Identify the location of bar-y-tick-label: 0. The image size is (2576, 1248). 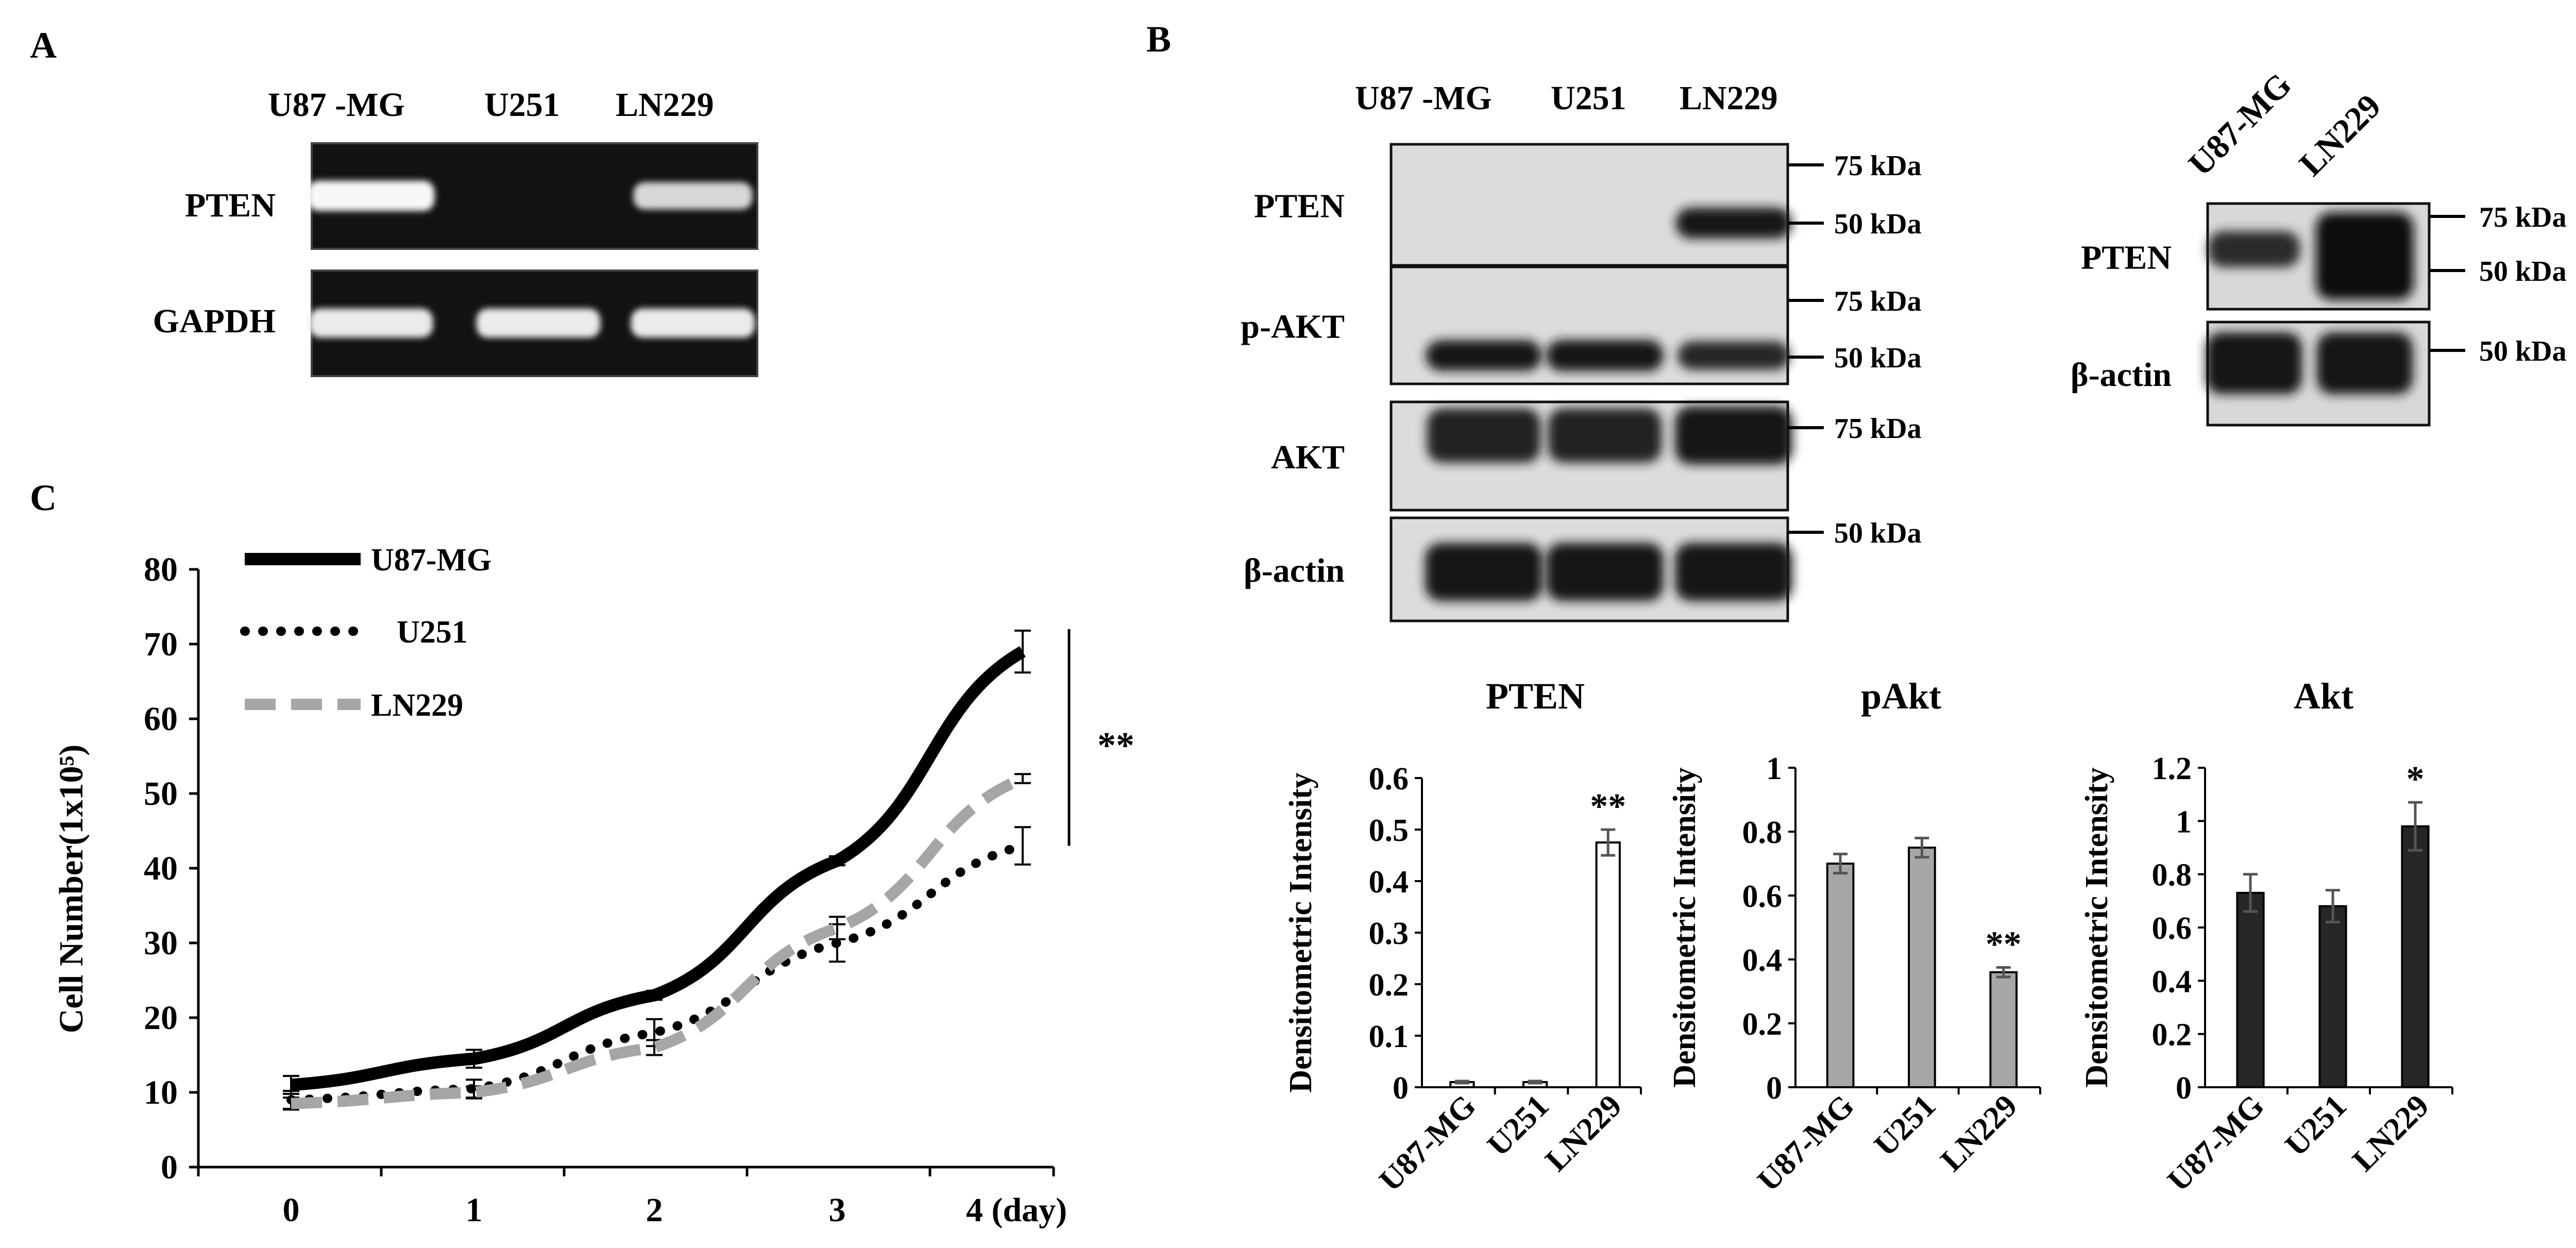
(1401, 1089).